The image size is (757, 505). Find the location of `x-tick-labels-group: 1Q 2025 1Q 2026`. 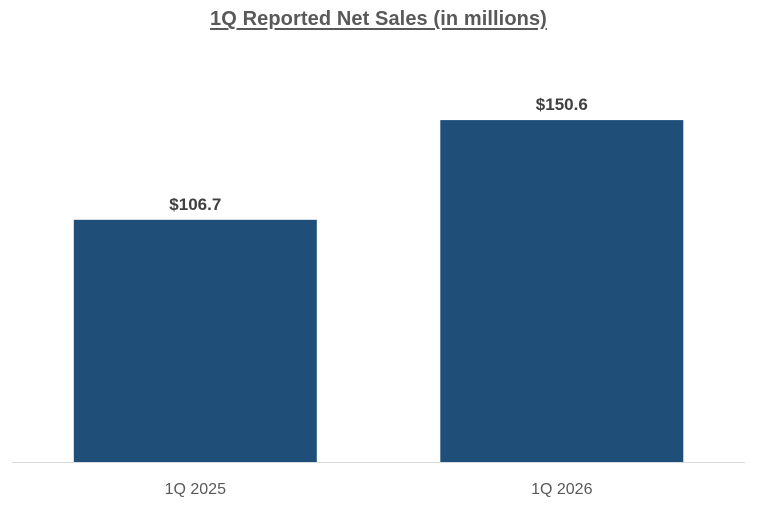

x-tick-labels-group: 1Q 2025 1Q 2026 is located at coordinates (379, 489).